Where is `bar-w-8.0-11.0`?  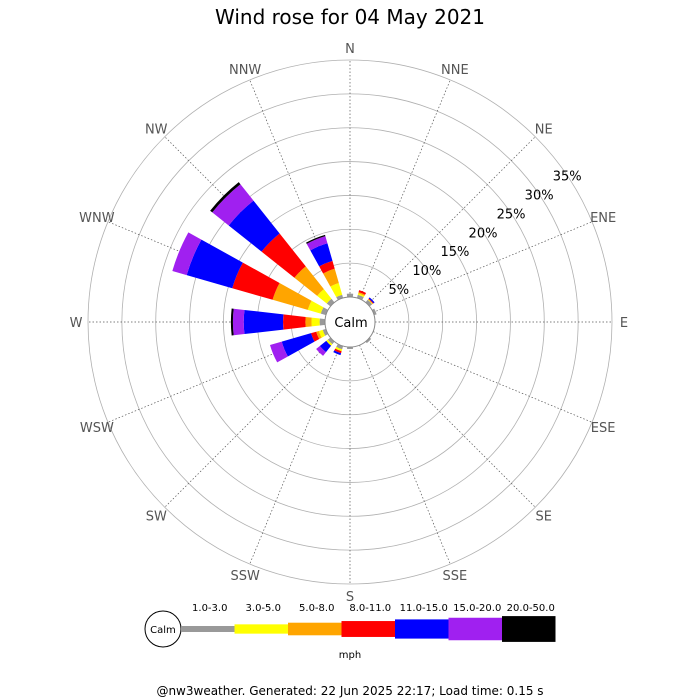
bar-w-8.0-11.0 is located at coordinates (294, 322).